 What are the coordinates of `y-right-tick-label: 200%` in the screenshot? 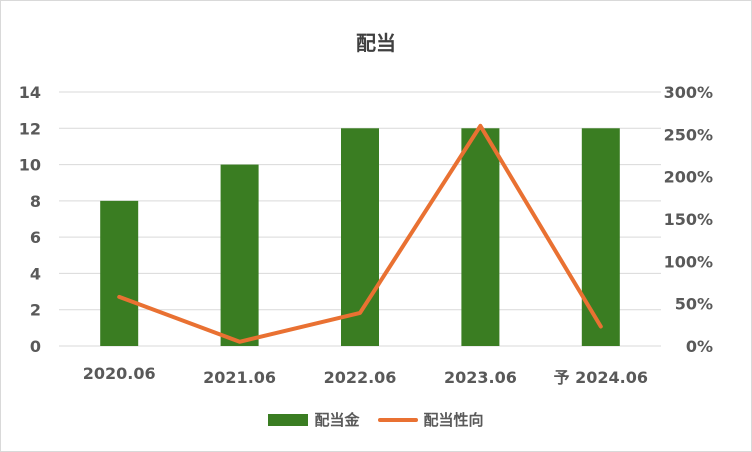 It's located at (688, 177).